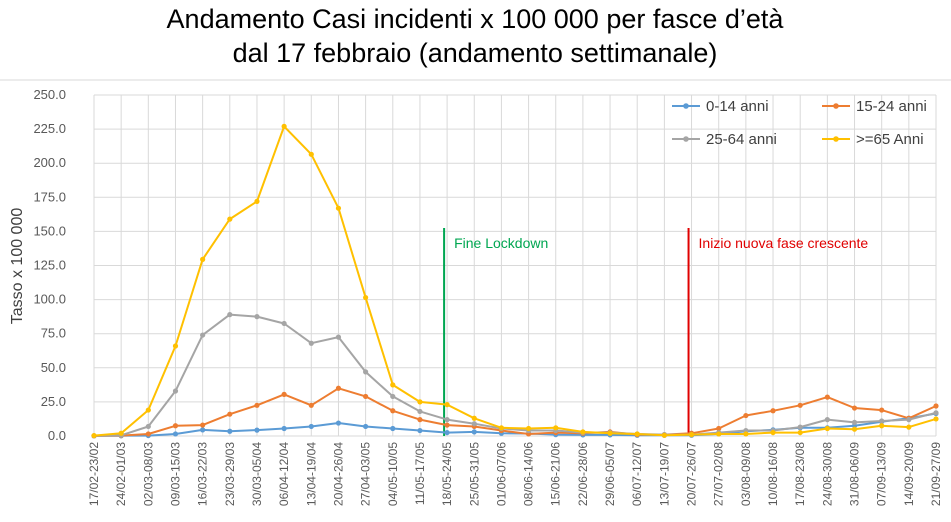 The image size is (951, 522). Describe the element at coordinates (556, 474) in the screenshot. I see `x-tick-label: 15/06-21/06` at that location.